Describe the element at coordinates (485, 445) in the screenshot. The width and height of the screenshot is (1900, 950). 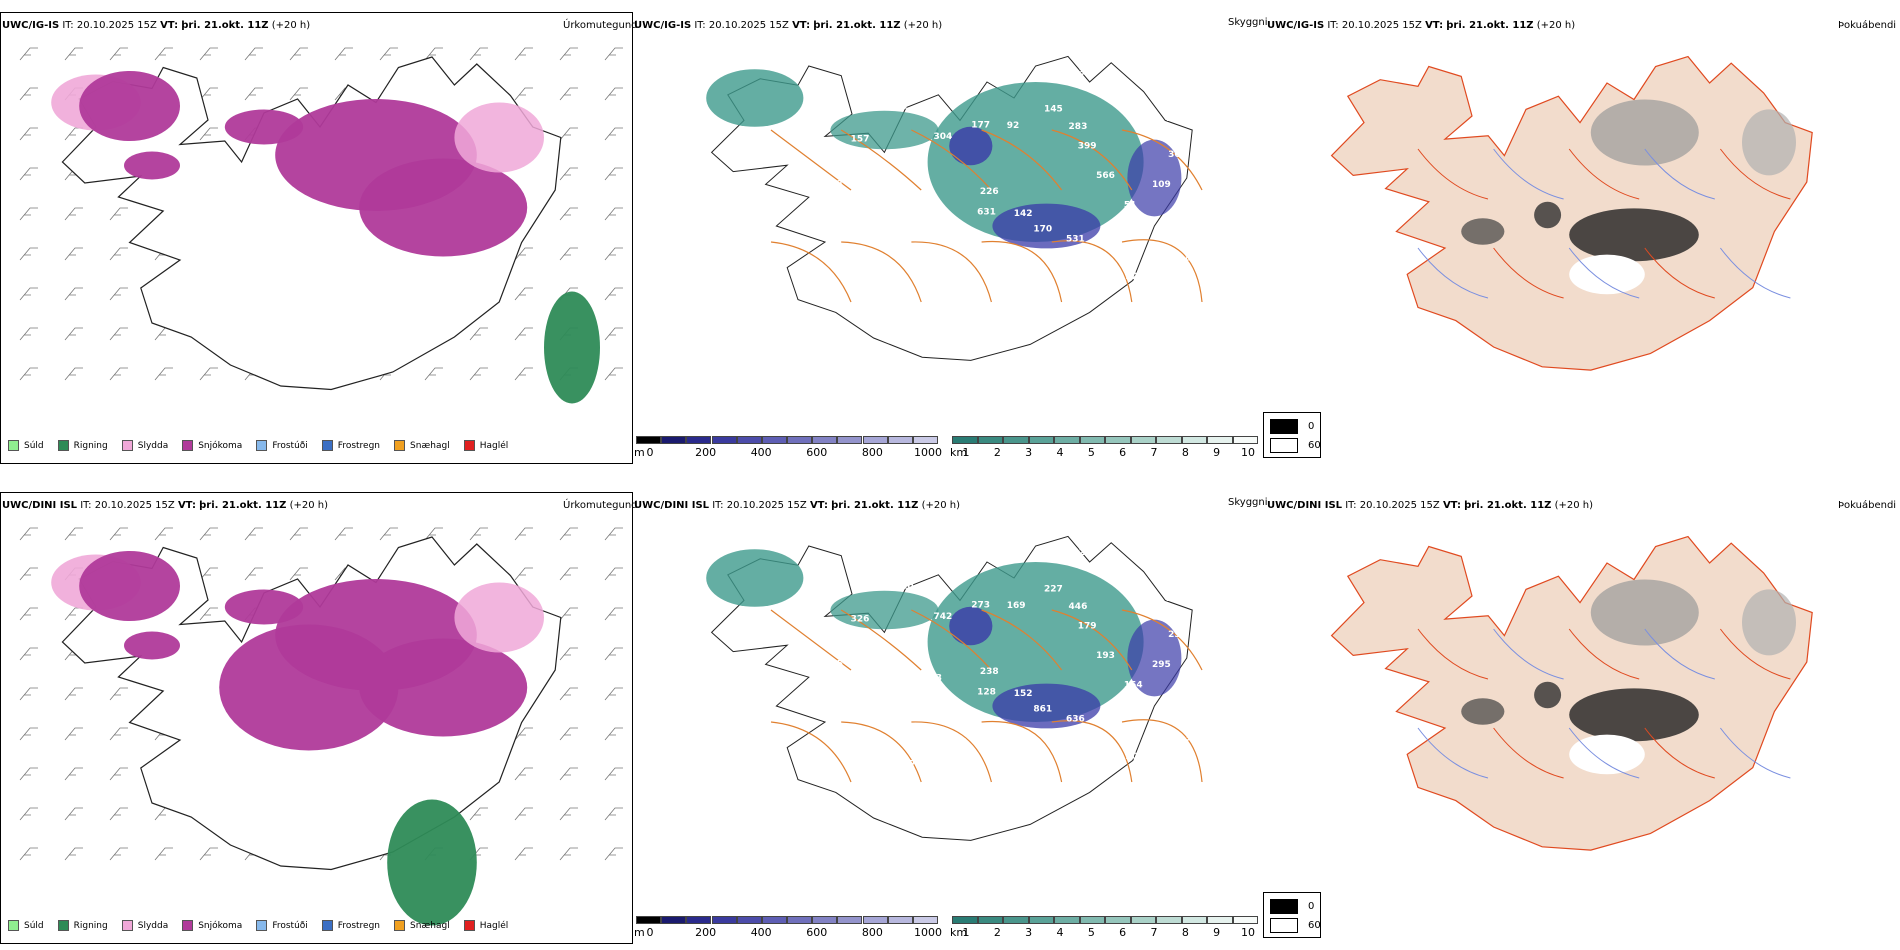
I see `legend-item-7: Haglél` at that location.